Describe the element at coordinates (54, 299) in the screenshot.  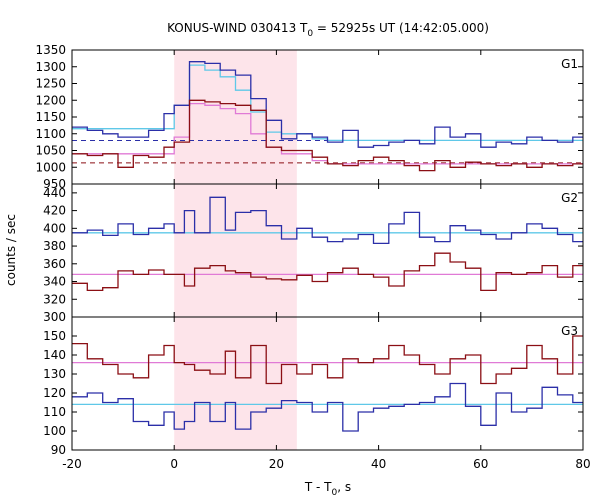
I see `y-tick-label: 320` at that location.